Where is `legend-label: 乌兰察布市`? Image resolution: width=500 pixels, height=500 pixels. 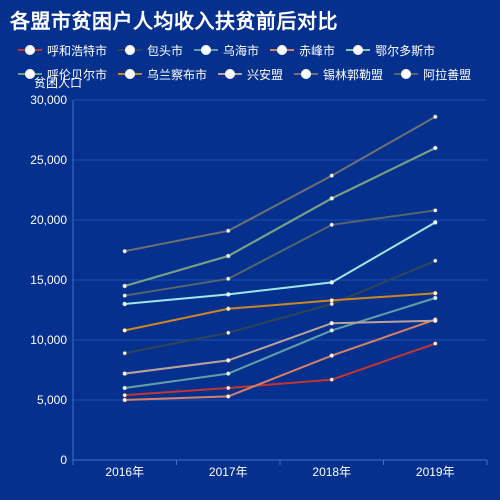
legend-label: 乌兰察布市 is located at coordinates (177, 74).